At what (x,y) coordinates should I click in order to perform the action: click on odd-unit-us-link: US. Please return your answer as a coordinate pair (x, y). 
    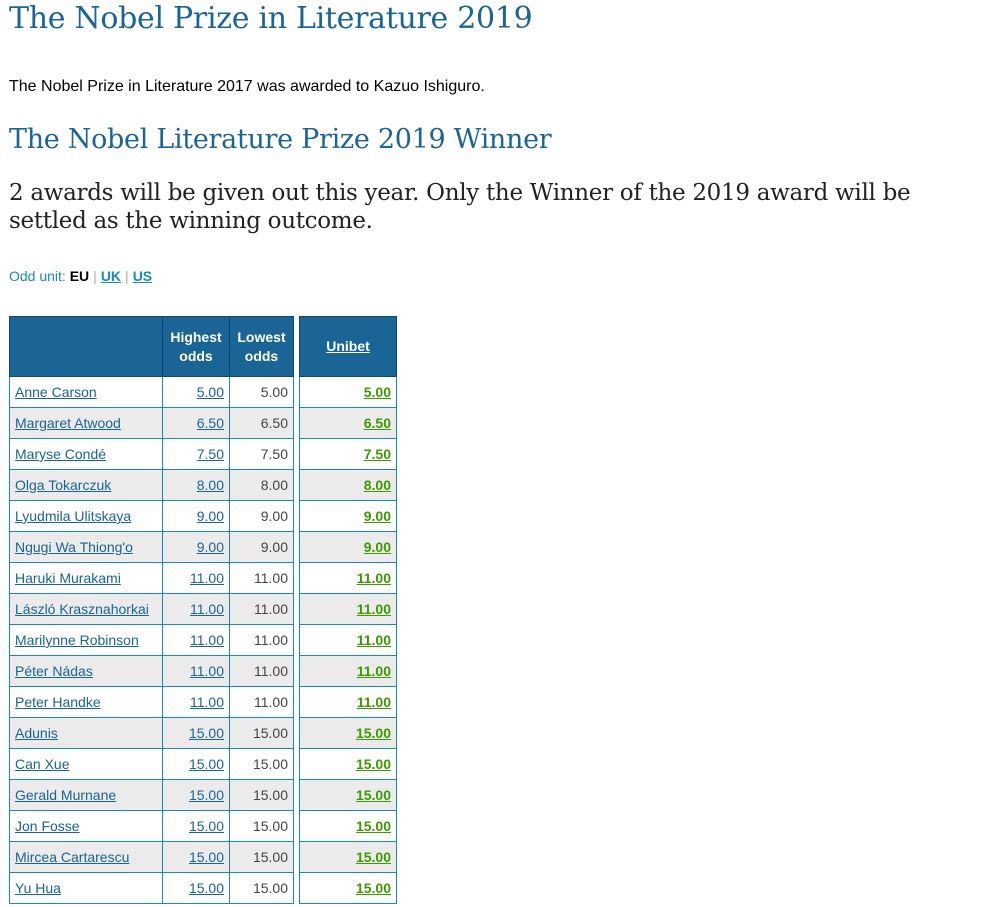
    Looking at the image, I should click on (142, 276).